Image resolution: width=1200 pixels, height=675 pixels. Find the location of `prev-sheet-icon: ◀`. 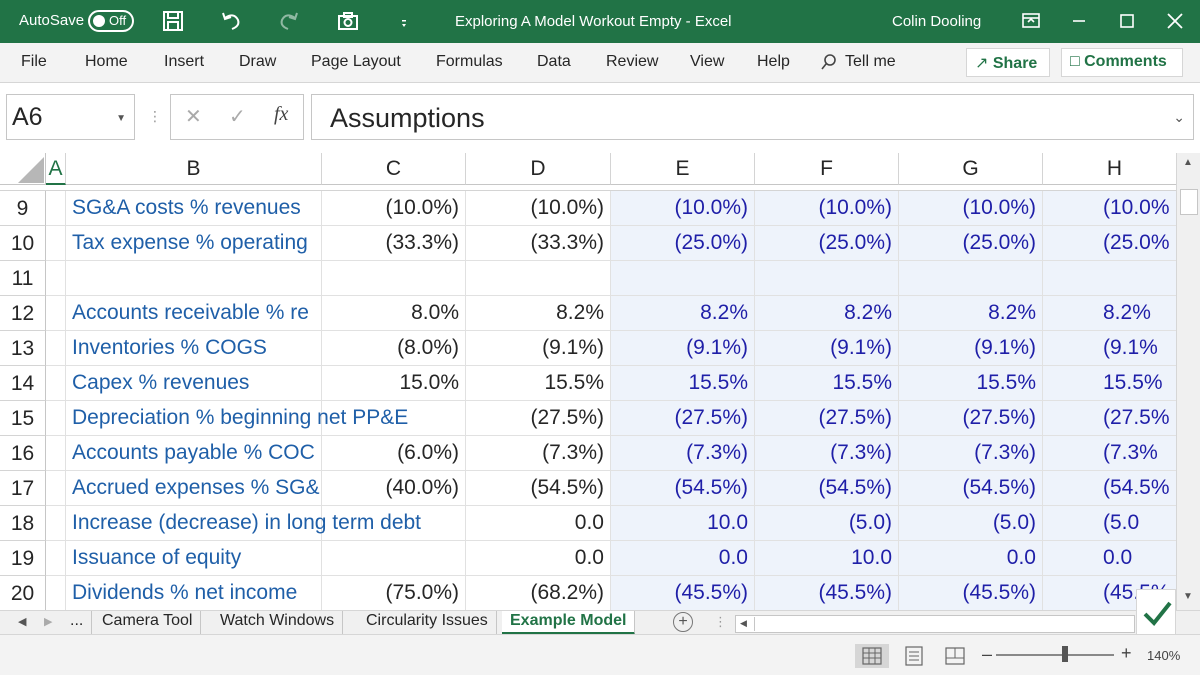

prev-sheet-icon: ◀ is located at coordinates (22, 622).